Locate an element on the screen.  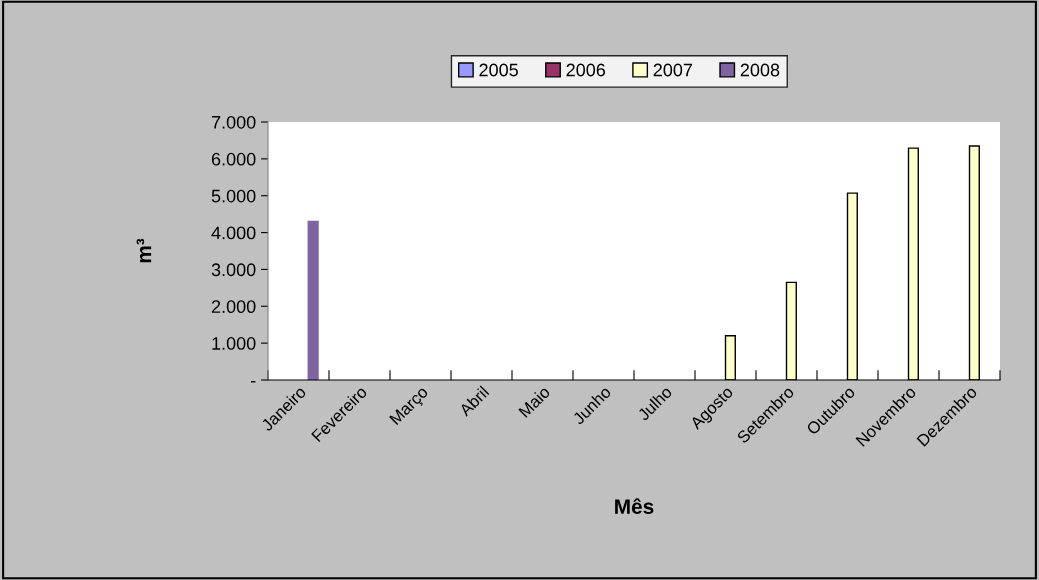
y-axis-title: m³ is located at coordinates (144, 250).